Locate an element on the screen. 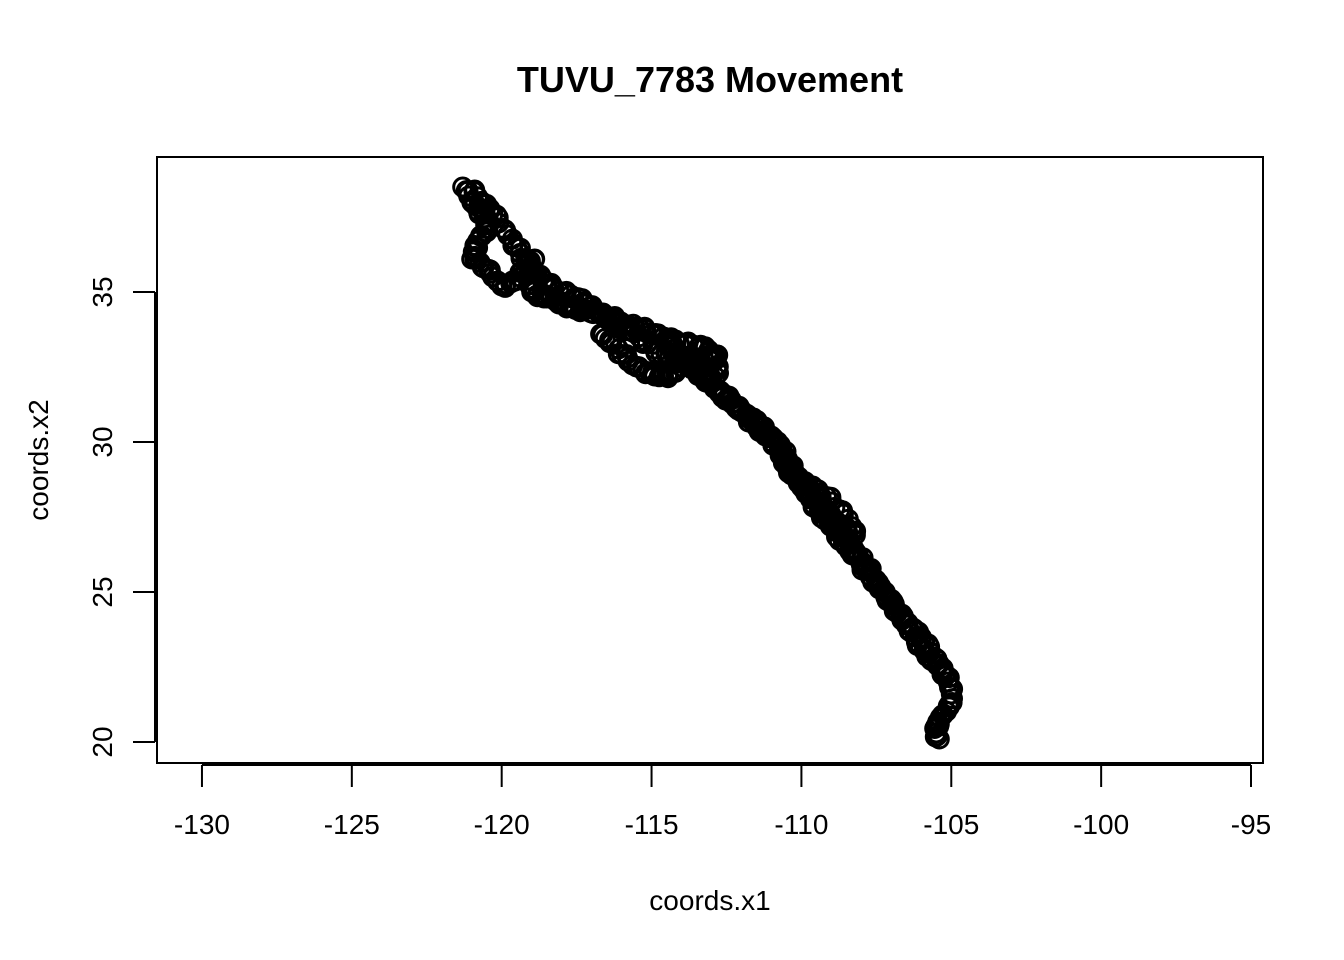  x-tick-label: -110 is located at coordinates (801, 824).